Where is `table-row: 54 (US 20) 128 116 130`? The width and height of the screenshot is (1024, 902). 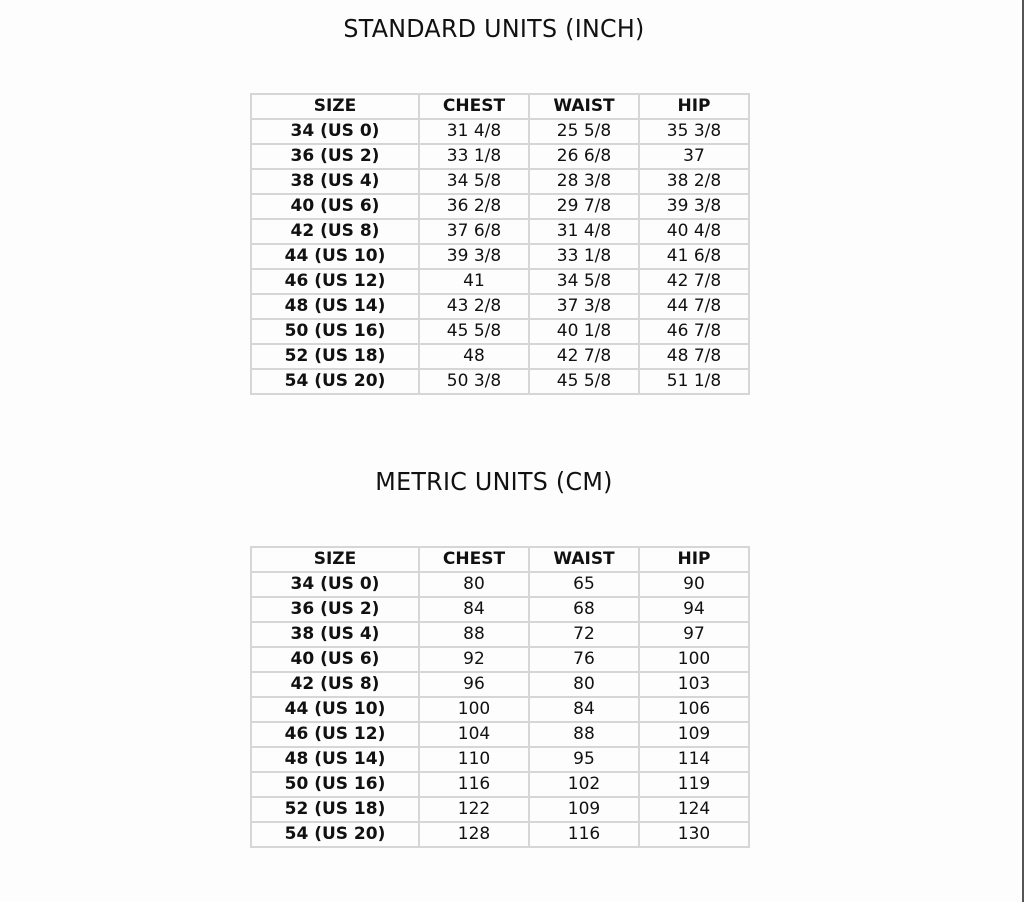 table-row: 54 (US 20) 128 116 130 is located at coordinates (500, 834).